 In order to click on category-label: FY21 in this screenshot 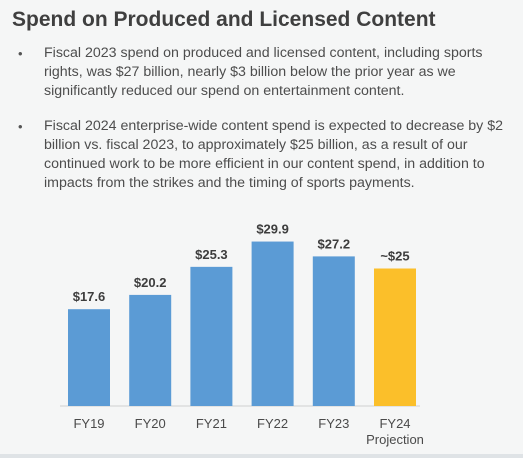, I will do `click(211, 423)`.